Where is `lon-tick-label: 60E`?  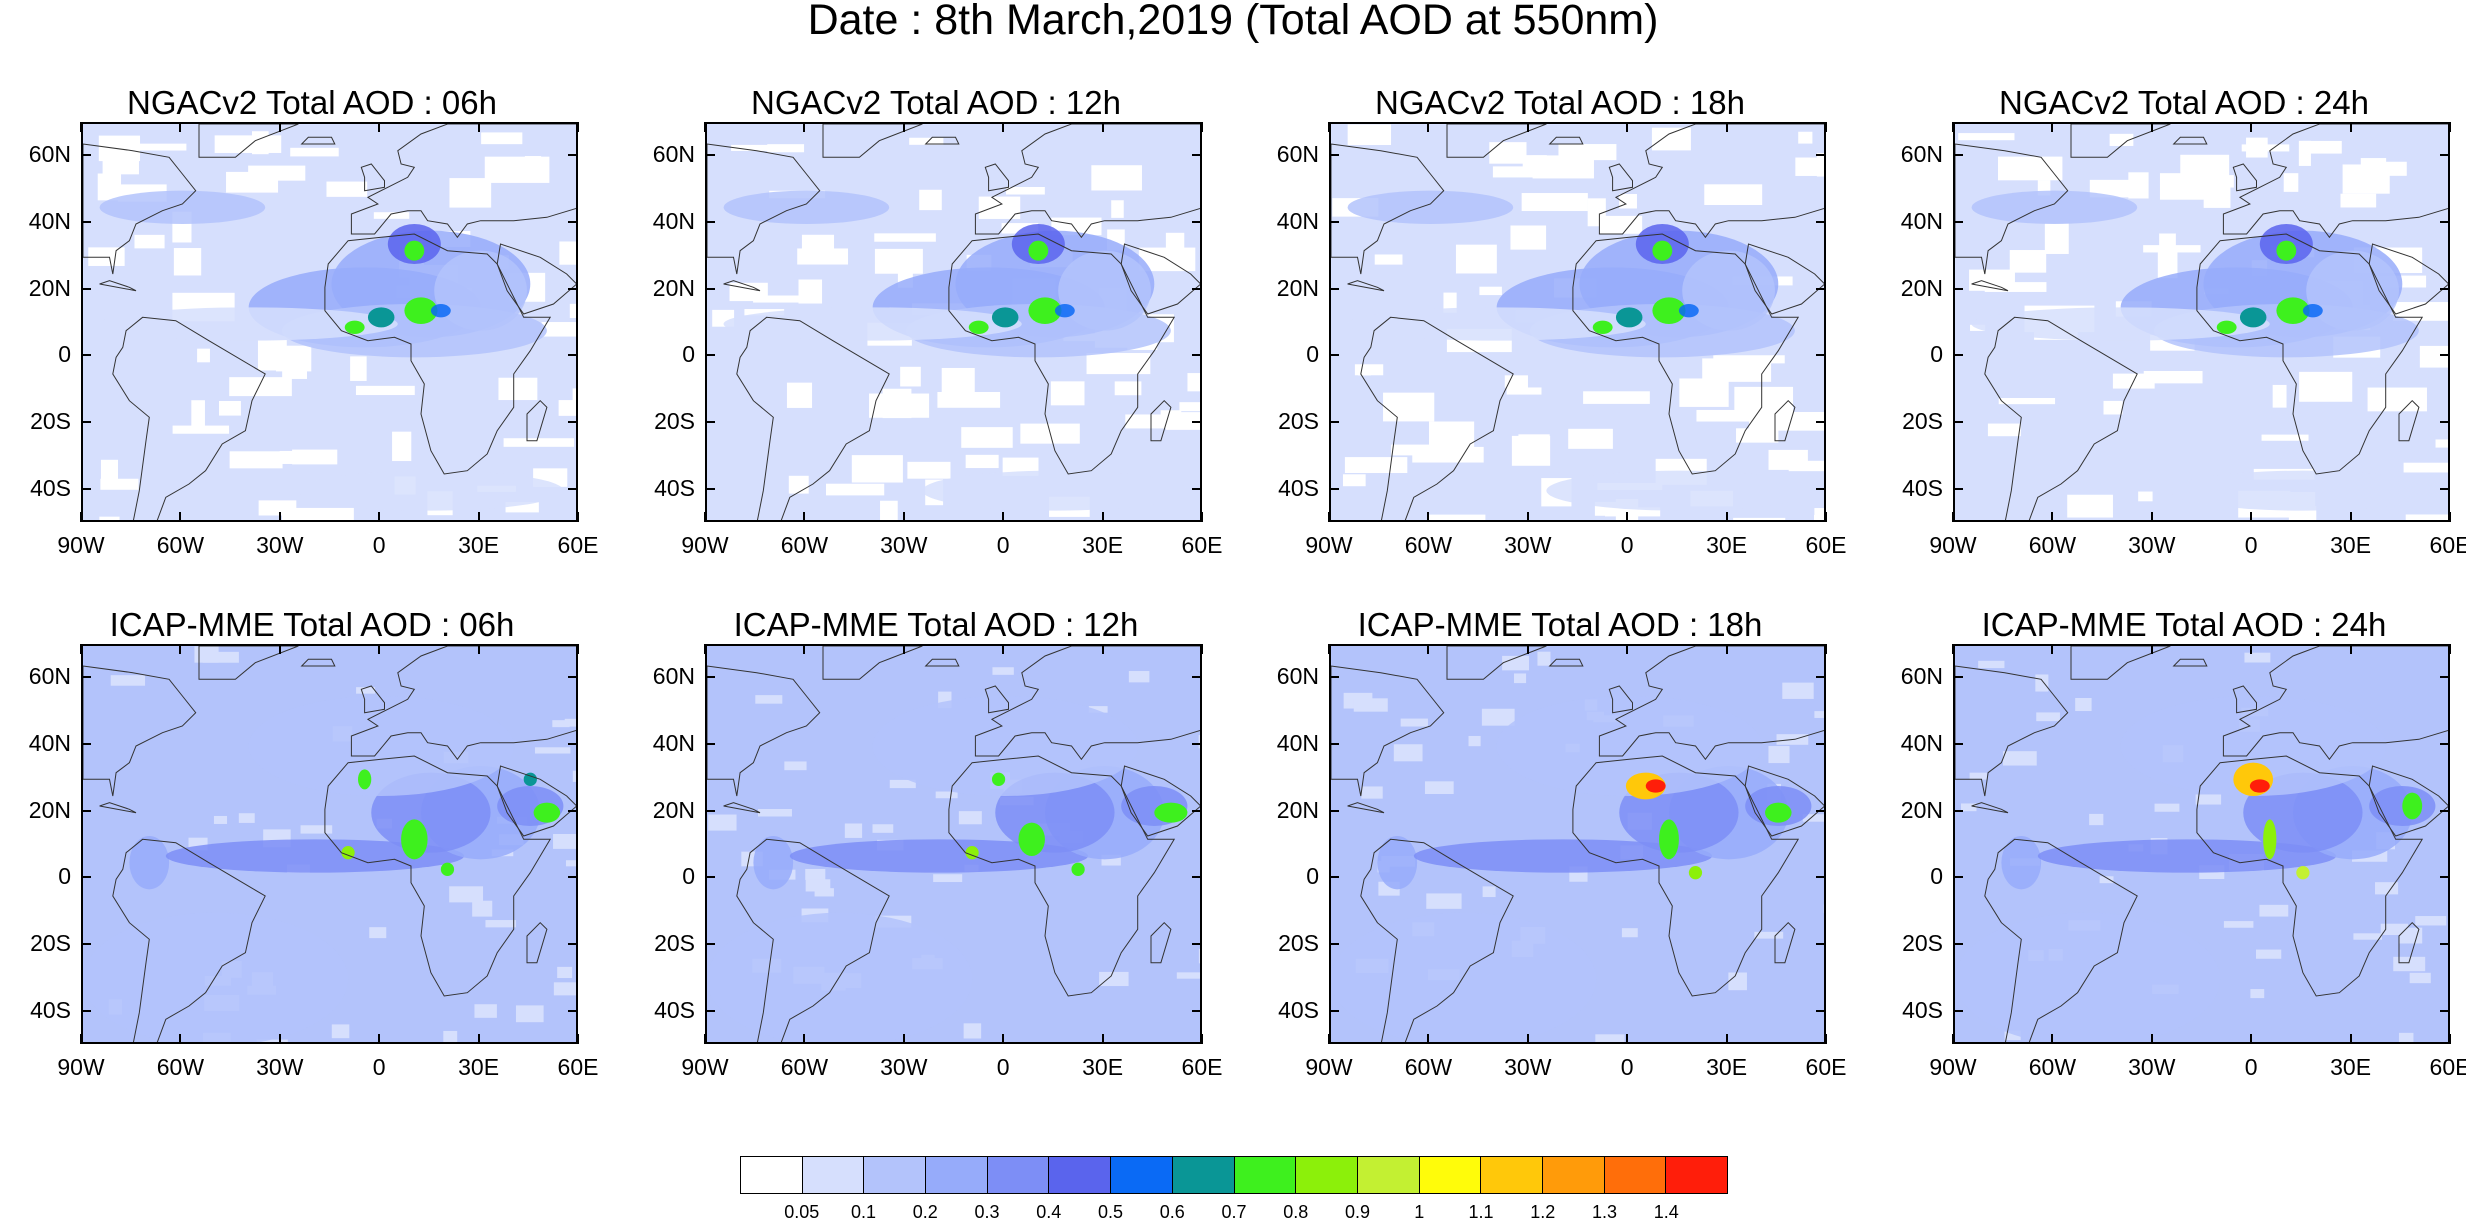
lon-tick-label: 60E is located at coordinates (1826, 1067).